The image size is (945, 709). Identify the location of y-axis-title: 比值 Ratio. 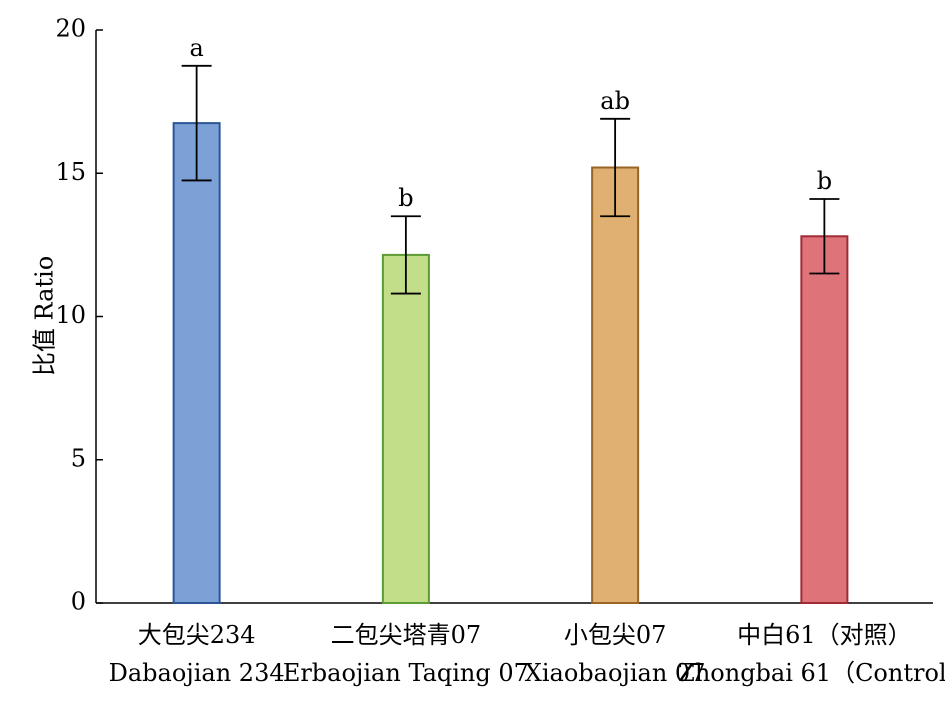
(45, 316).